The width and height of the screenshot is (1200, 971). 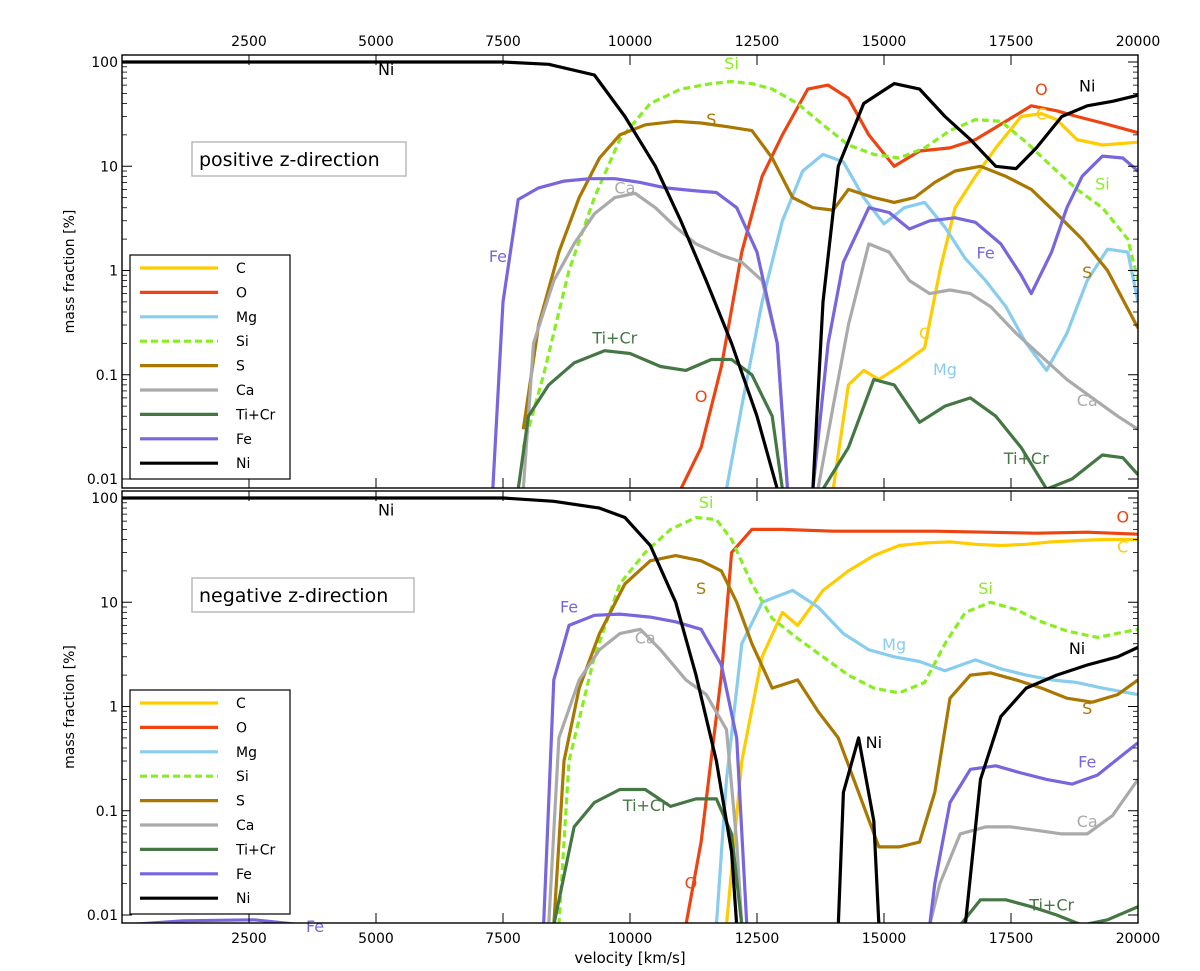 What do you see at coordinates (1138, 939) in the screenshot?
I see `bottom-x-tick-label: 20000` at bounding box center [1138, 939].